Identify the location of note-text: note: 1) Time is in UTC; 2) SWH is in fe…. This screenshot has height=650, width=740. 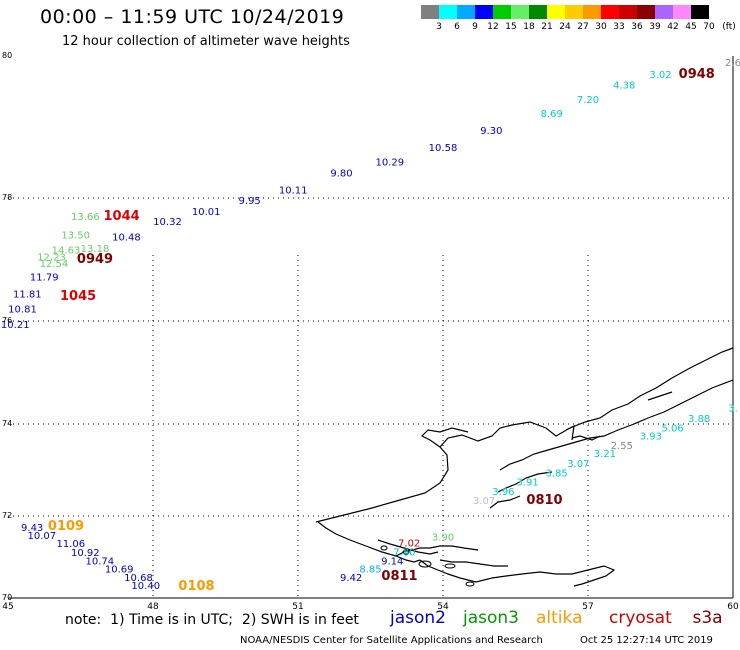
(212, 620).